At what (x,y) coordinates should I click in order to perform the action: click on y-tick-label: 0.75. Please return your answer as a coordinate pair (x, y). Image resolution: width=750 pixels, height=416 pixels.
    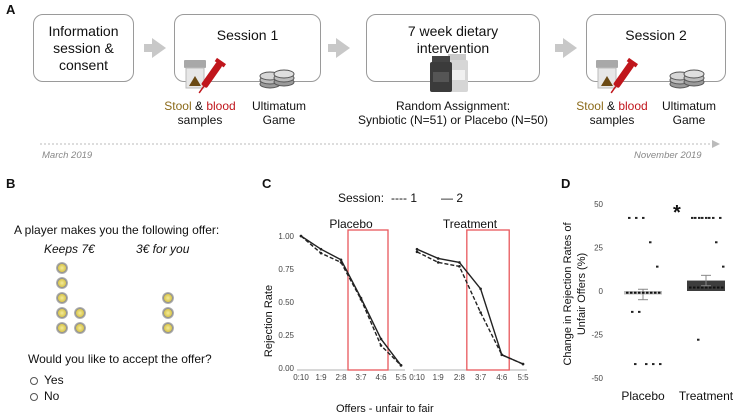
    Looking at the image, I should click on (286, 269).